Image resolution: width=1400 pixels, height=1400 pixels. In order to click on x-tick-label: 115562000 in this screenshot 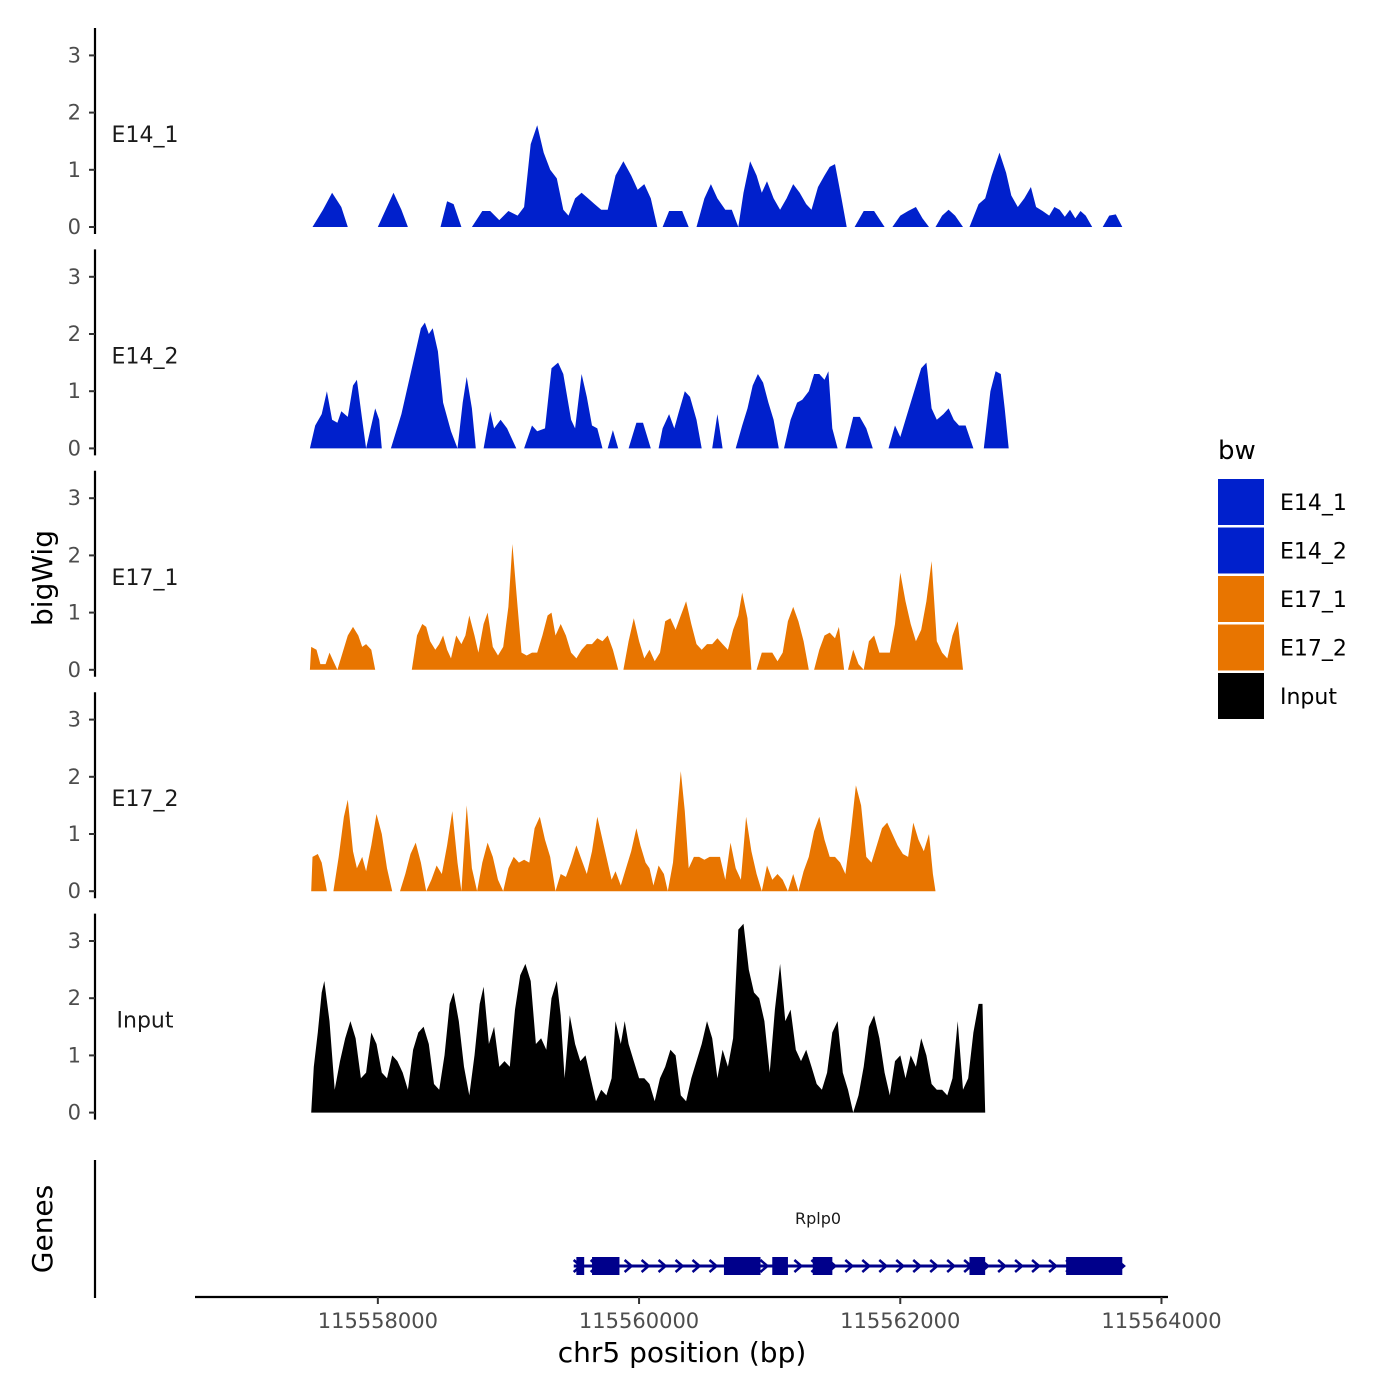, I will do `click(900, 1321)`.